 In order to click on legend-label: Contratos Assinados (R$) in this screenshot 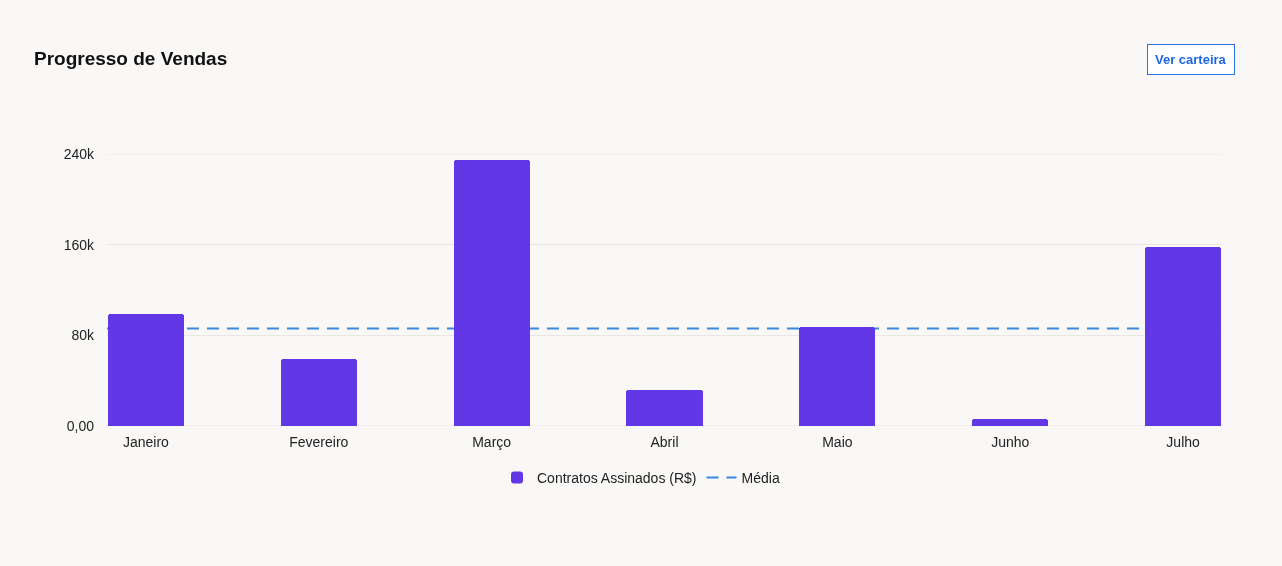, I will do `click(617, 478)`.